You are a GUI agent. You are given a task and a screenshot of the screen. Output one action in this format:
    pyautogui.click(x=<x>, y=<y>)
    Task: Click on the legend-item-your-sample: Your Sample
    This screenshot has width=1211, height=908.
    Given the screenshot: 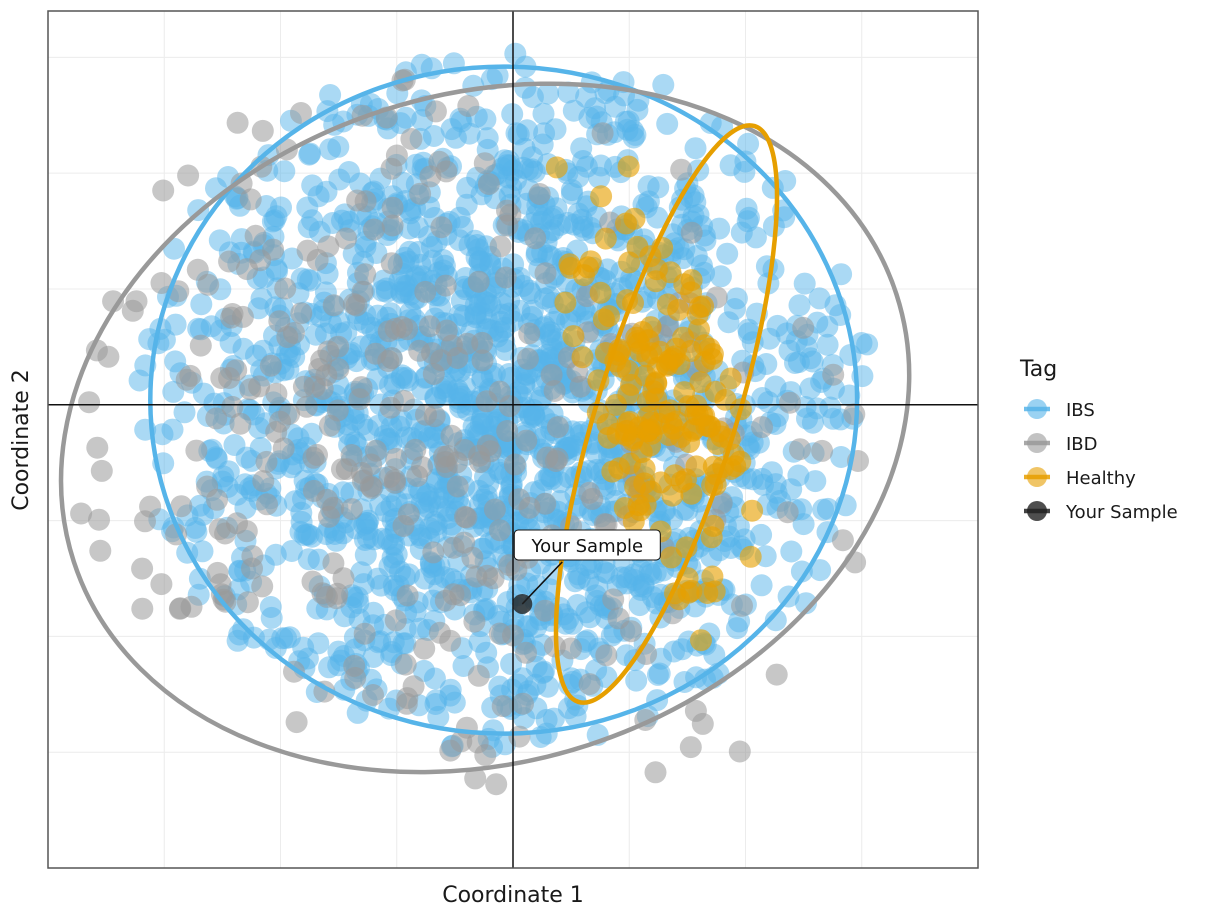 What is the action you would take?
    pyautogui.click(x=1101, y=512)
    